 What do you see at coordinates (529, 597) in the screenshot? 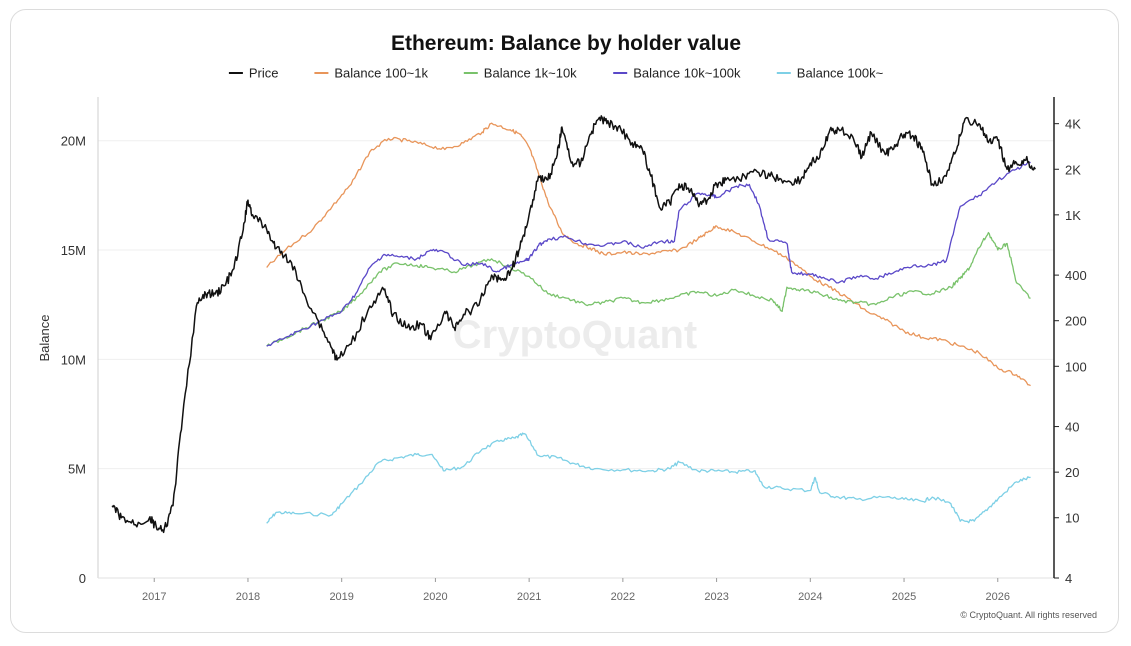
I see `x-tick-label: 2021` at bounding box center [529, 597].